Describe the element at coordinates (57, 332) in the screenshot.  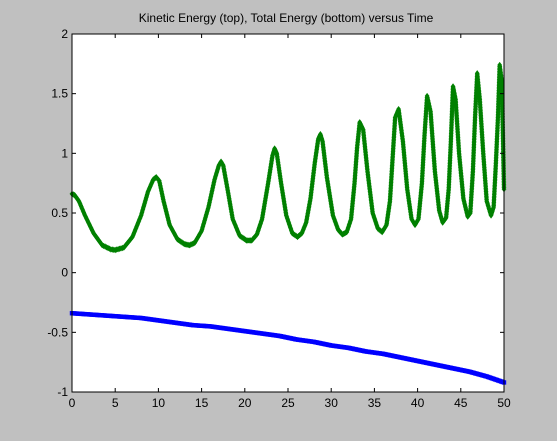
I see `y-tick-label: -0.5` at that location.